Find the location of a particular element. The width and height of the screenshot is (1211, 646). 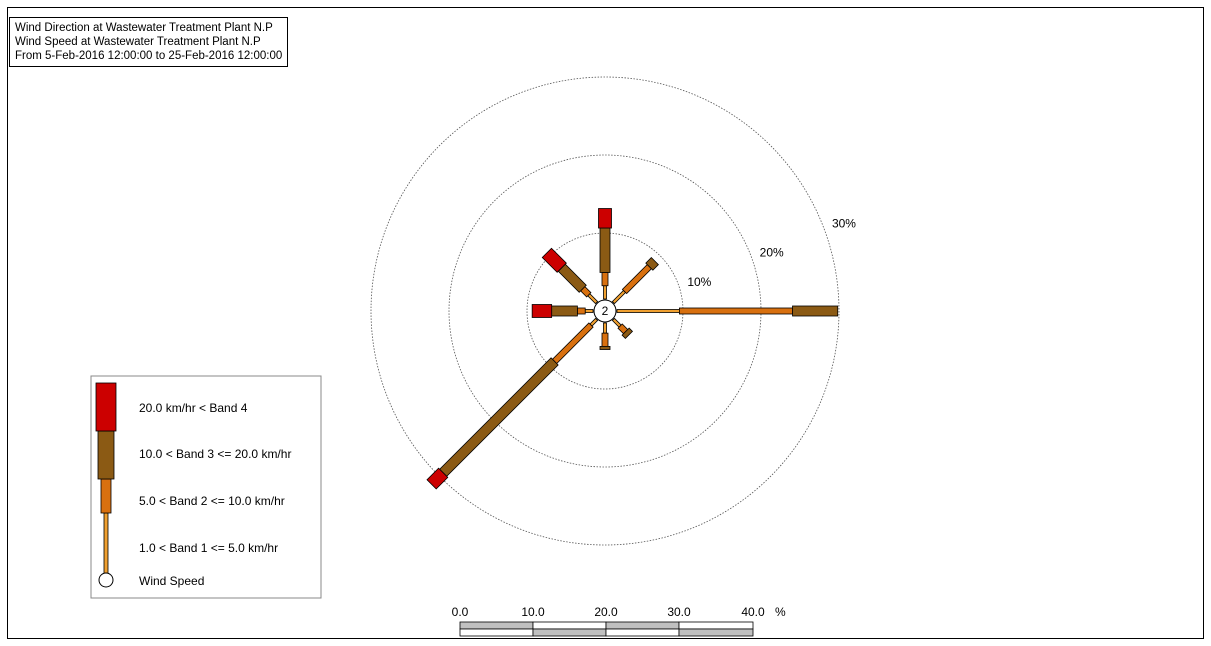

petal-315-deg is located at coordinates (570, 276).